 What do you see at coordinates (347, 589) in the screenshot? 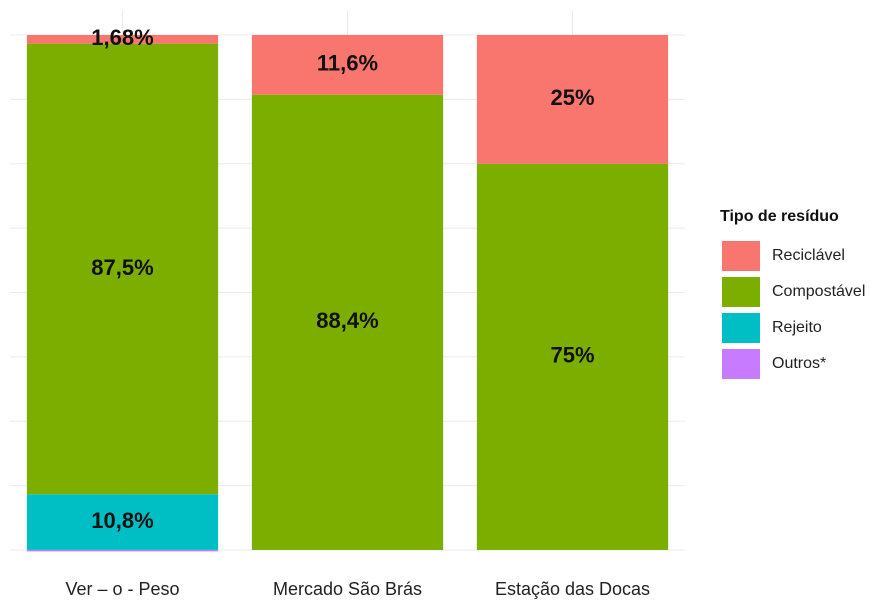
I see `x-tick-label: Mercado São Brás` at bounding box center [347, 589].